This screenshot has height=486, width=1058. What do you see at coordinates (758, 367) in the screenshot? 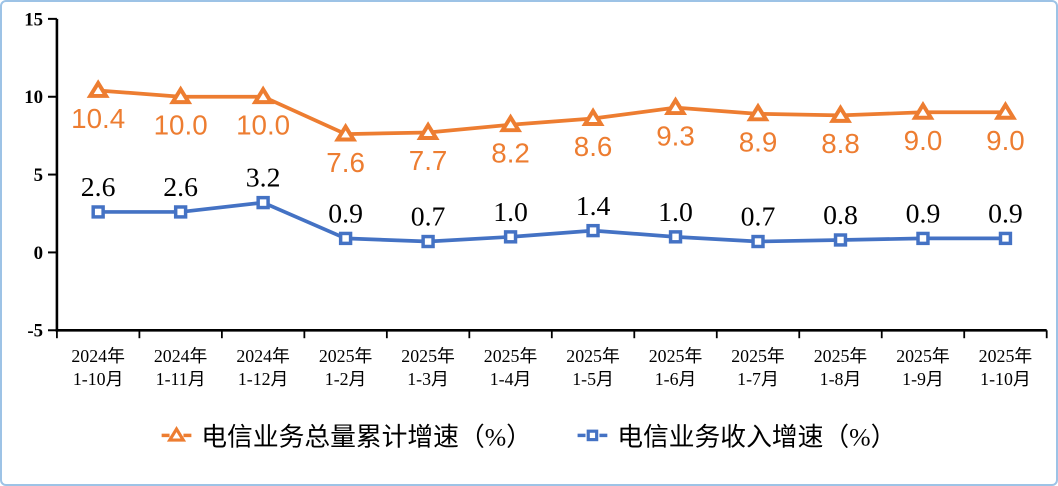
I see `x-axis-category-label: 2025年 1-7月` at bounding box center [758, 367].